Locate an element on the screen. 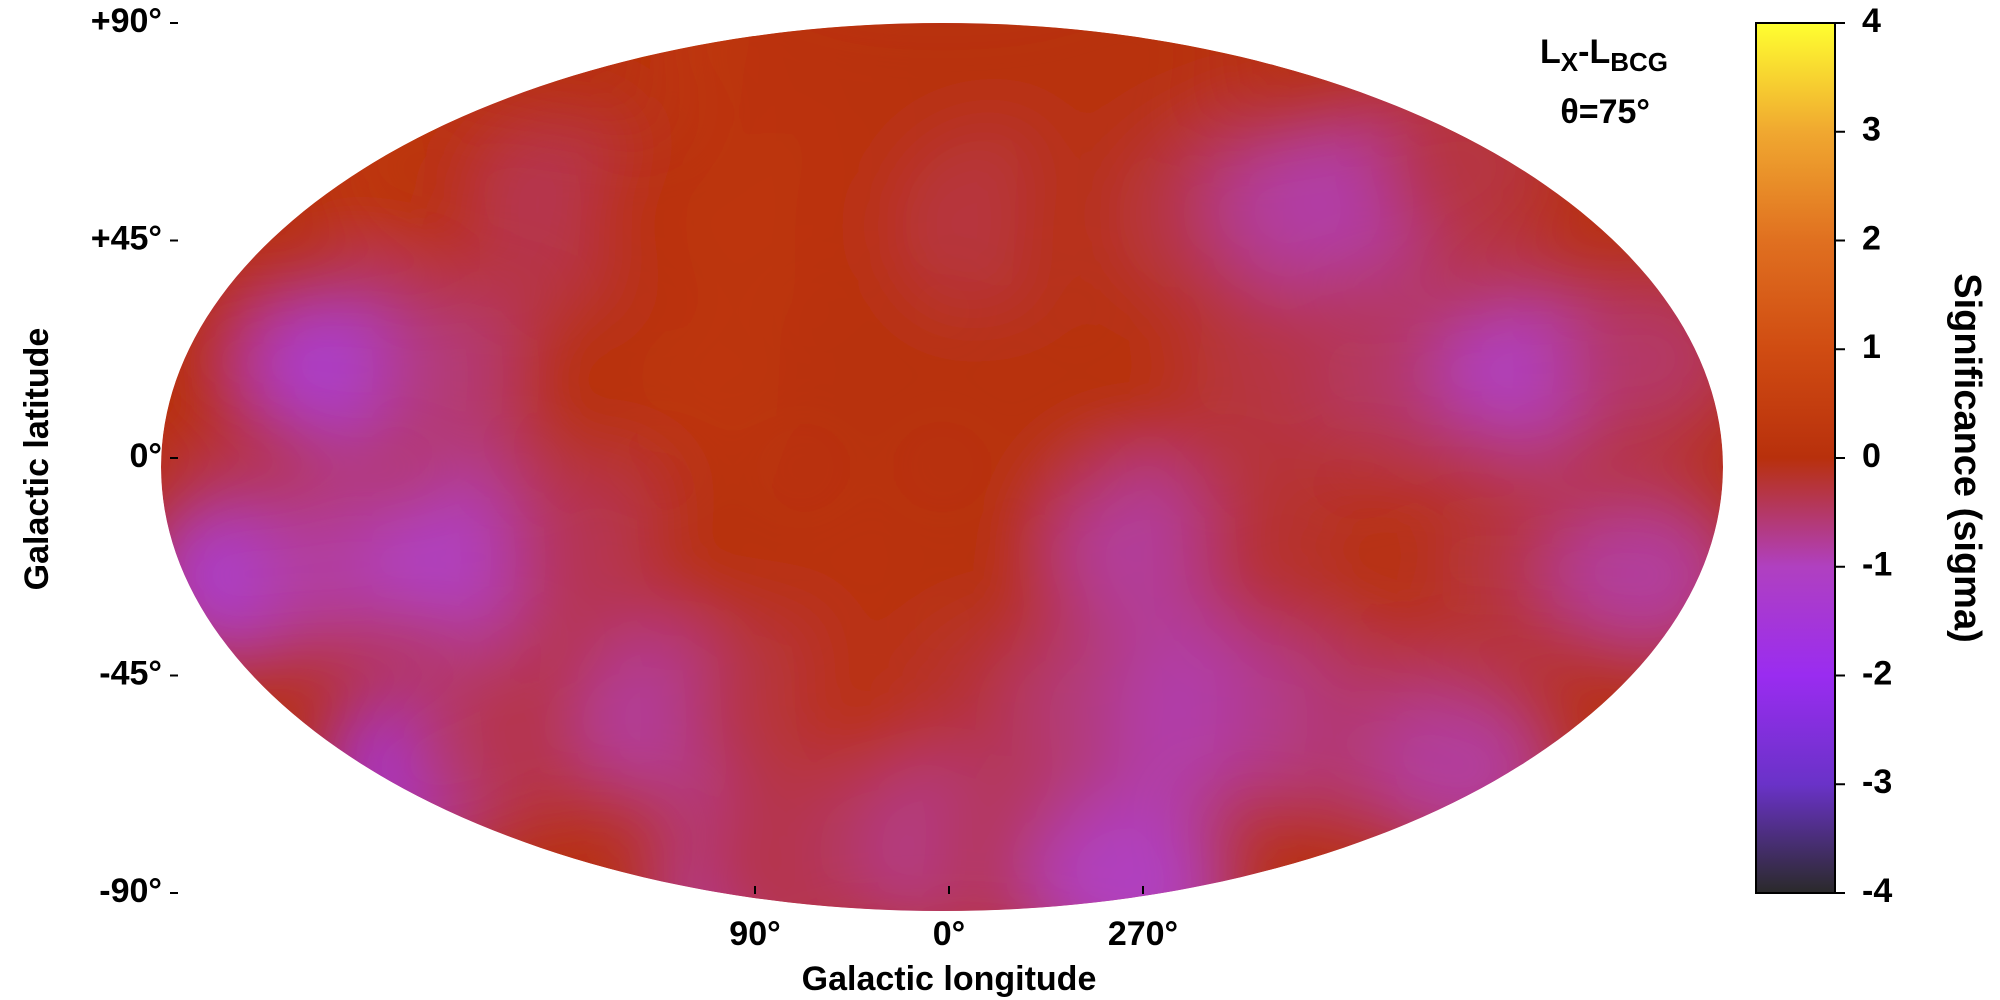  y-tick-label: -90° is located at coordinates (130, 891).